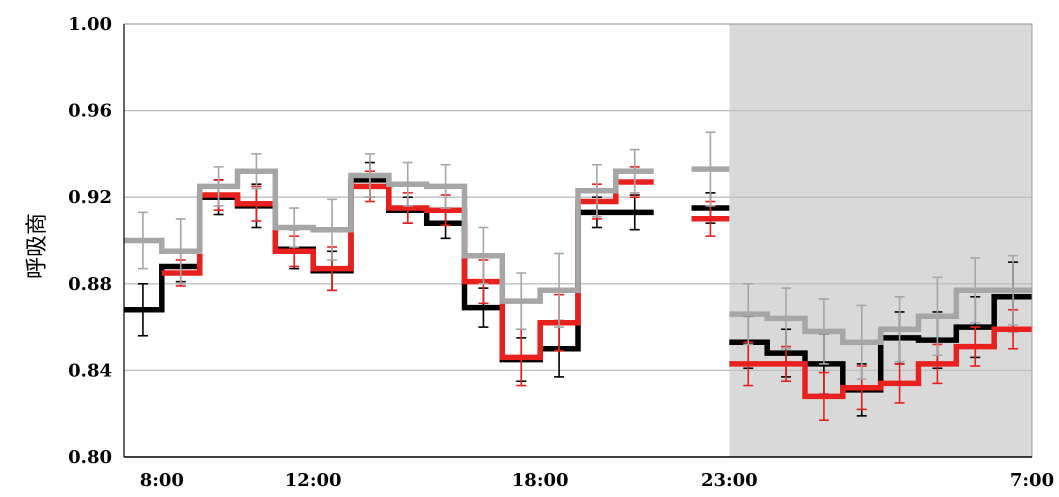  Describe the element at coordinates (313, 480) in the screenshot. I see `x-tick-label: 12:00` at that location.